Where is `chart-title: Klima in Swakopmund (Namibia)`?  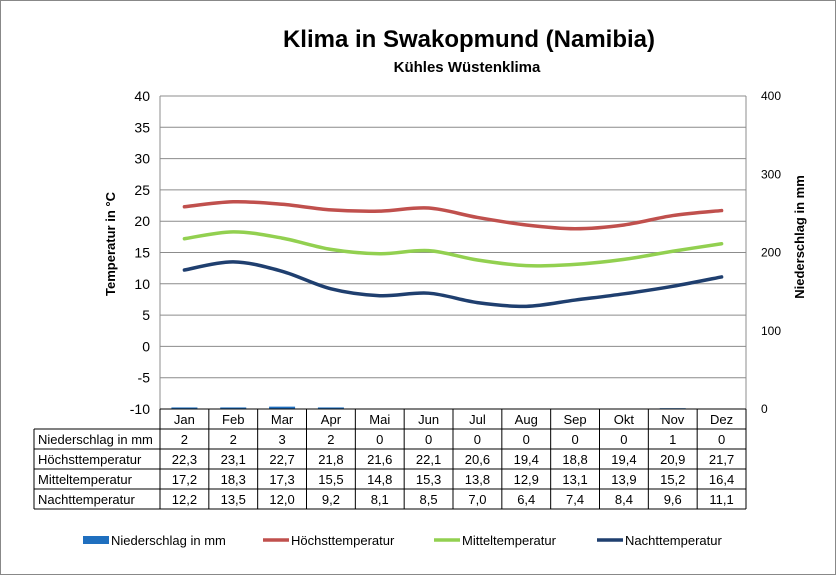 chart-title: Klima in Swakopmund (Namibia) is located at coordinates (469, 39).